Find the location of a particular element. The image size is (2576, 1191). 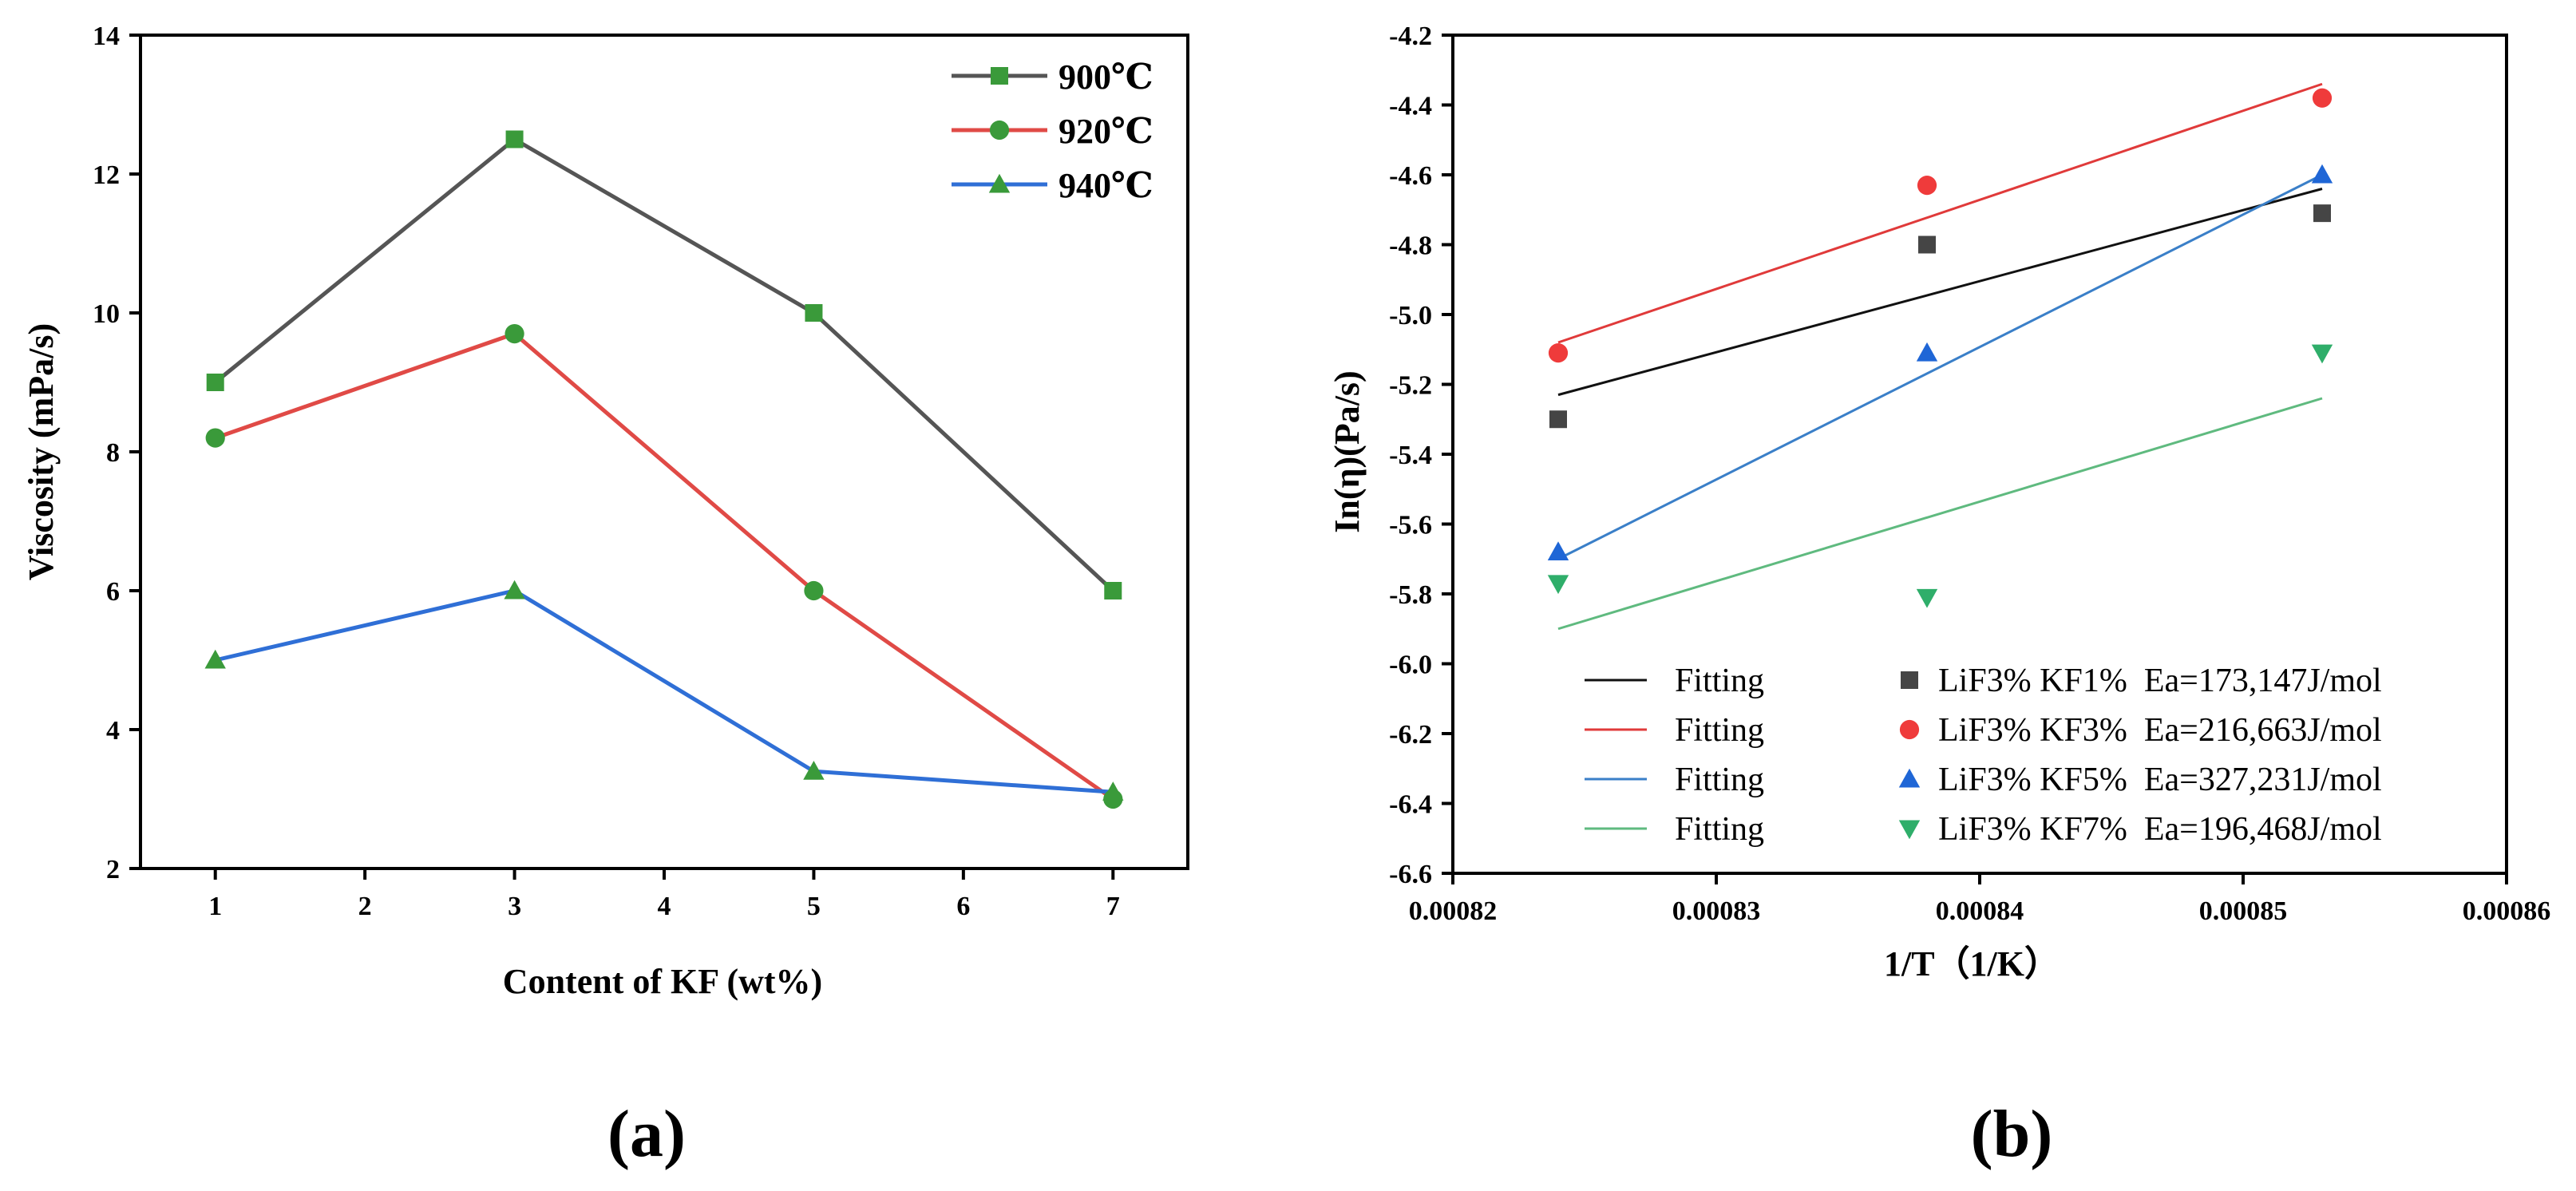

series-markers-b is located at coordinates (1940, 348).